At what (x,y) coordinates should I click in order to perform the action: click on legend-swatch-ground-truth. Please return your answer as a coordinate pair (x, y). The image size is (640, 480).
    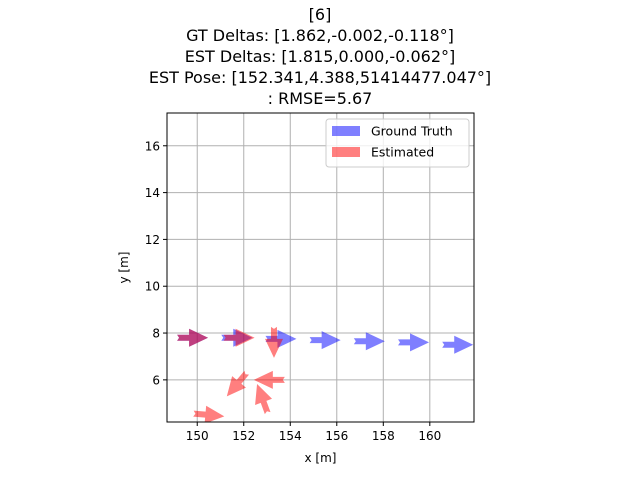
    Looking at the image, I should click on (346, 131).